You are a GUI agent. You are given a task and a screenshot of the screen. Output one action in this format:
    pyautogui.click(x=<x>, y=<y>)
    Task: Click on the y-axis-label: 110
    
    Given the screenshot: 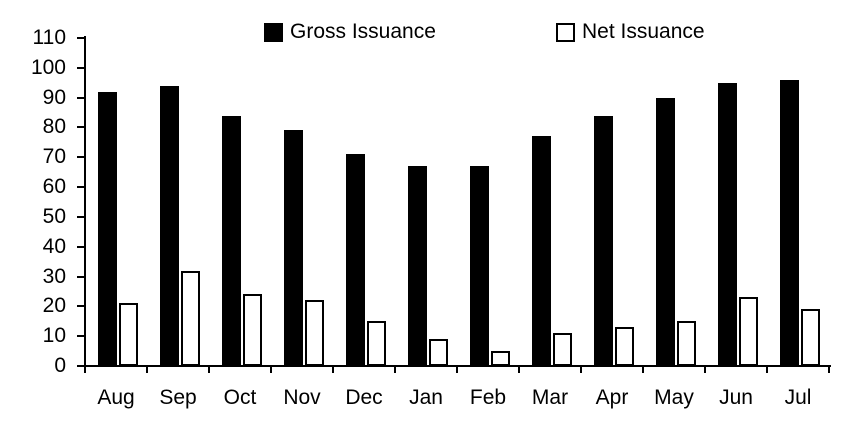 What is the action you would take?
    pyautogui.click(x=49, y=37)
    